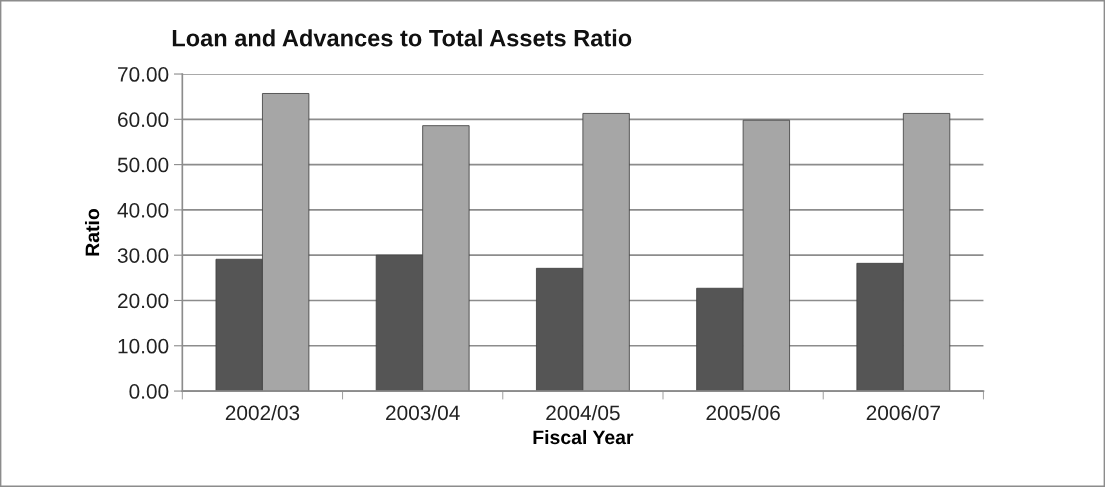 This screenshot has height=487, width=1105. I want to click on y-tick-label: 50.00, so click(143, 165).